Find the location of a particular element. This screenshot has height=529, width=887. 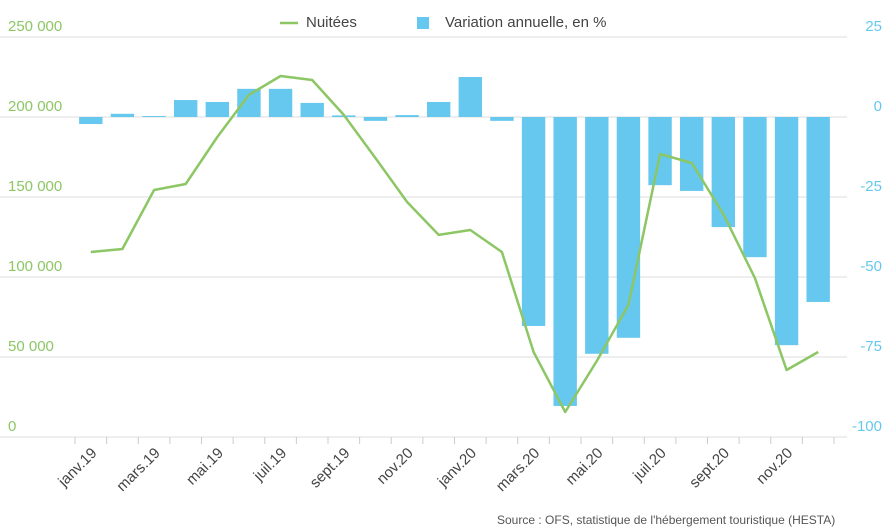

legend-label: Variation annuelle, en % is located at coordinates (526, 22).